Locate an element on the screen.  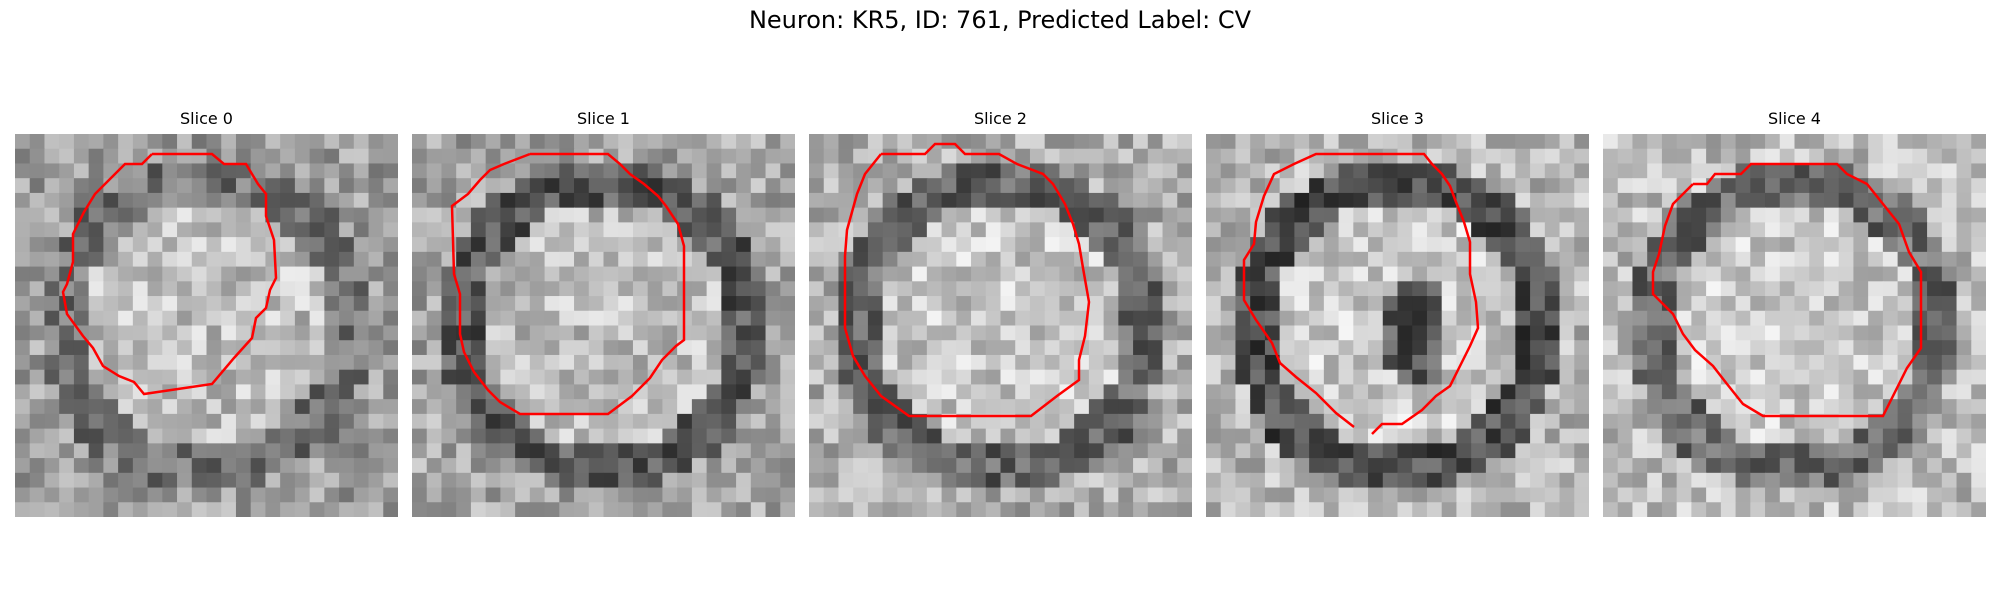
slice-panel-4: Slice 4 is located at coordinates (1794, 312).